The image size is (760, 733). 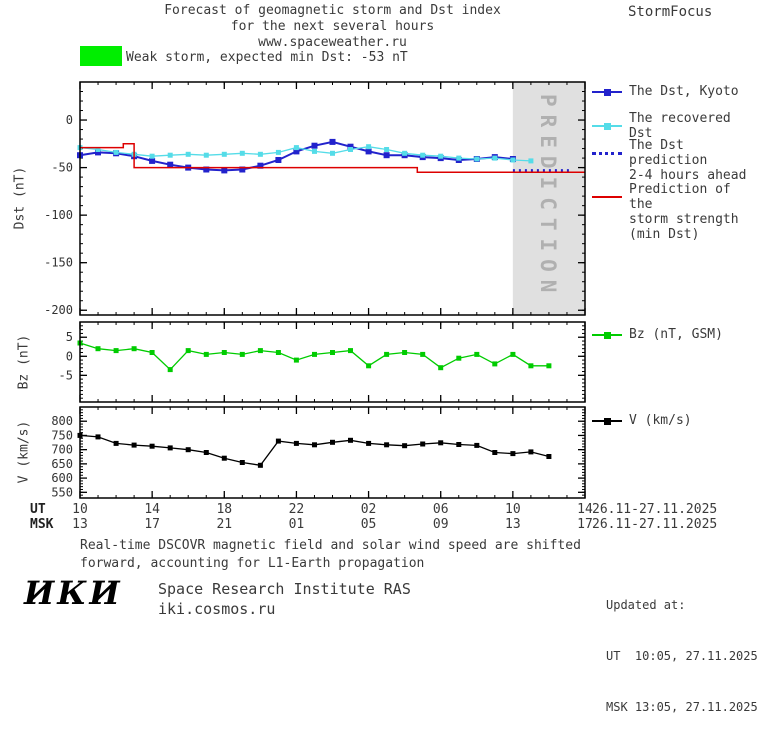 What do you see at coordinates (224, 524) in the screenshot?
I see `x-tick-label: 21` at bounding box center [224, 524].